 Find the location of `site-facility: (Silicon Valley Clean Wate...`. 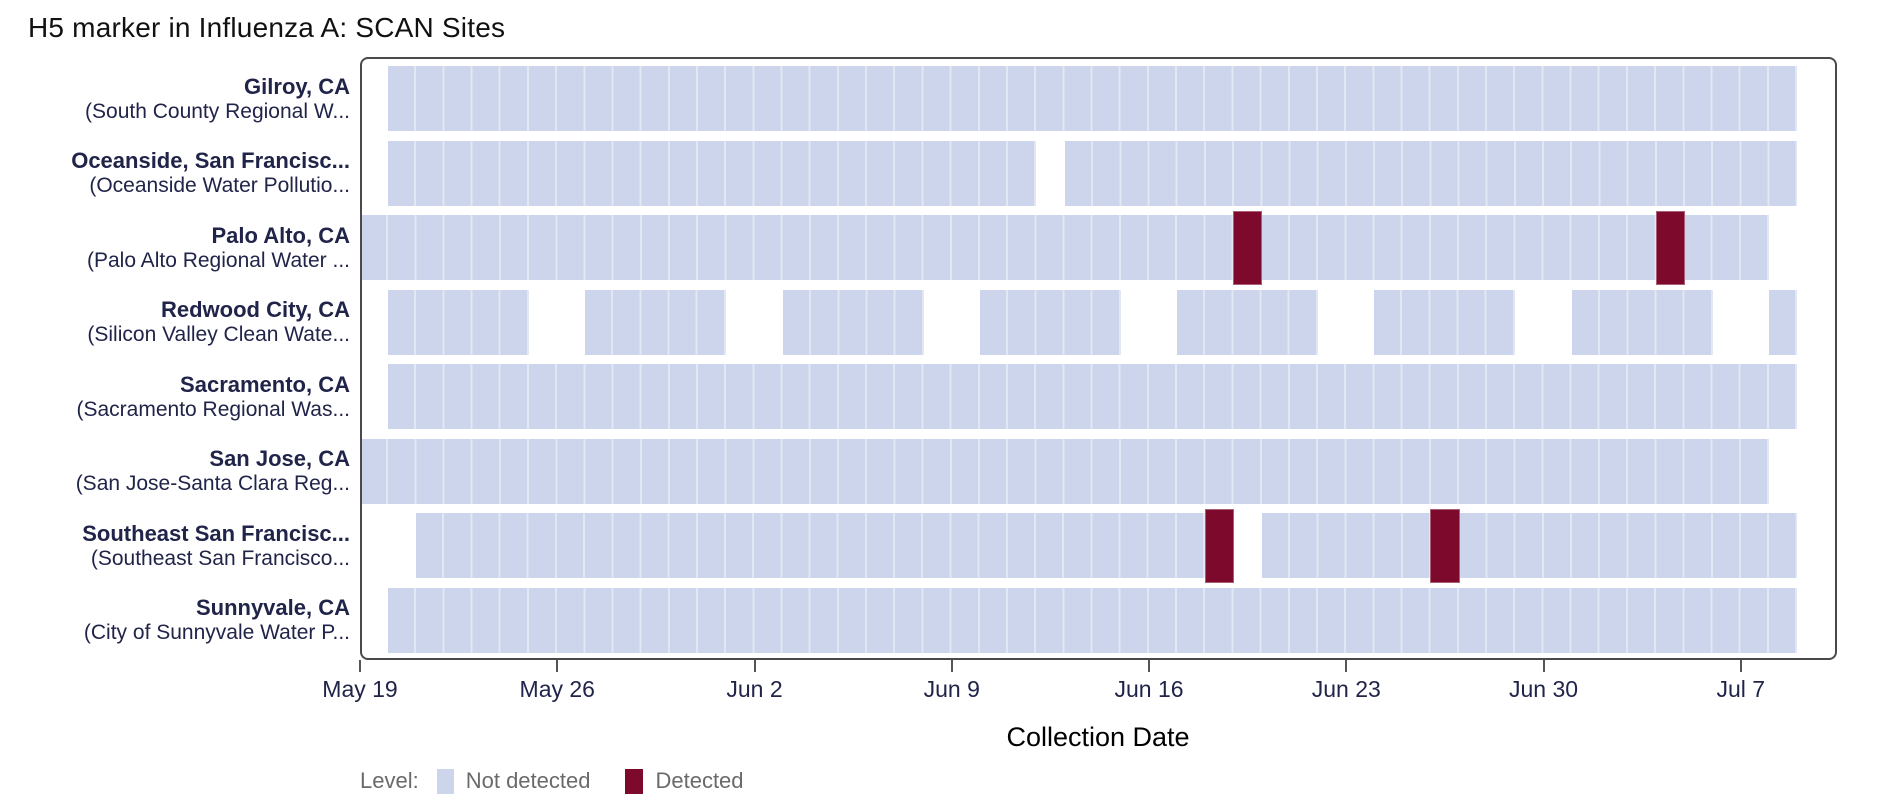

site-facility: (Silicon Valley Clean Wate... is located at coordinates (218, 335).